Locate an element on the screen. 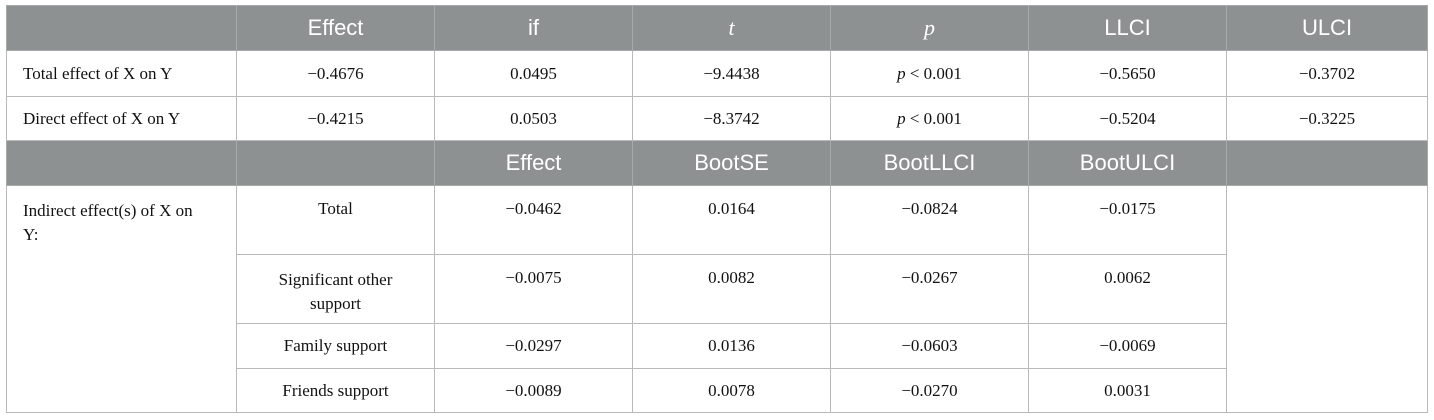  header-ulci: ULCI is located at coordinates (1327, 28).